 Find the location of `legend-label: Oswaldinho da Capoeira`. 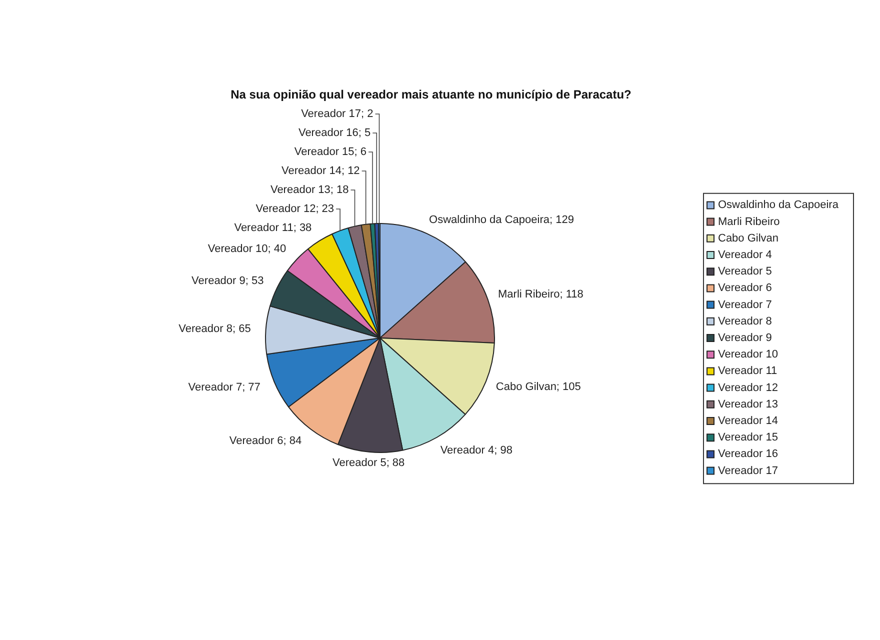

legend-label: Oswaldinho da Capoeira is located at coordinates (779, 205).